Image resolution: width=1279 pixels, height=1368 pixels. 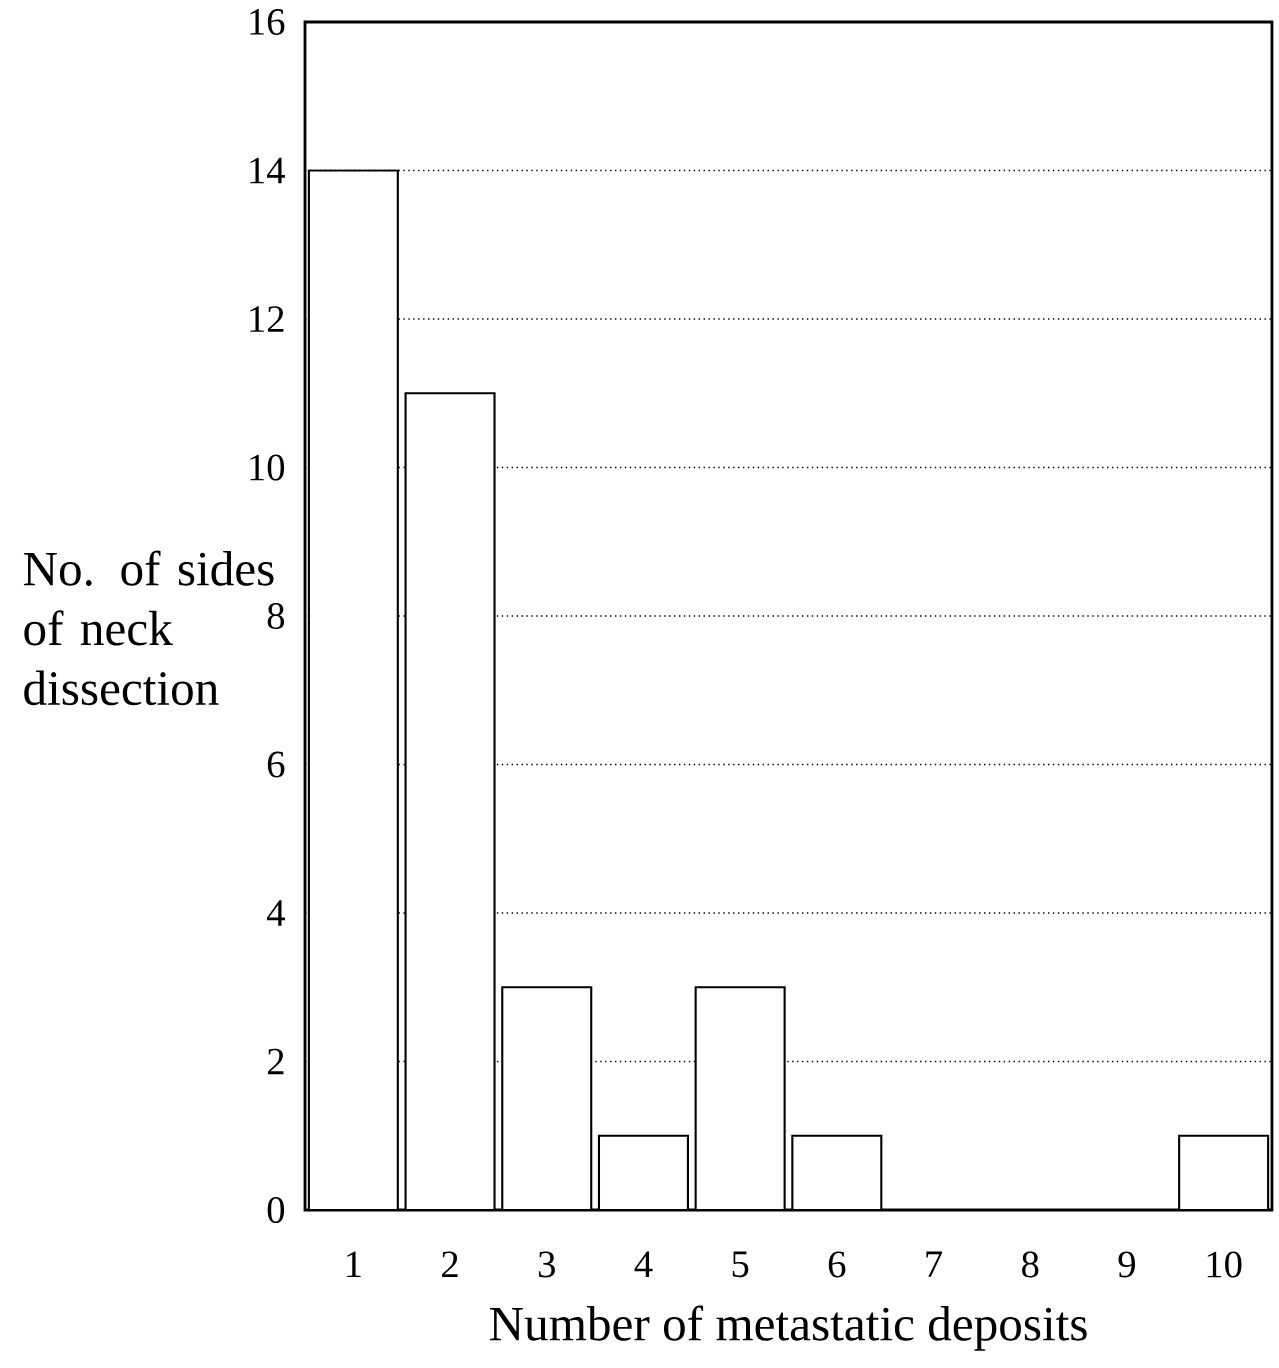 I want to click on y-tick-label: 4, so click(x=275, y=913).